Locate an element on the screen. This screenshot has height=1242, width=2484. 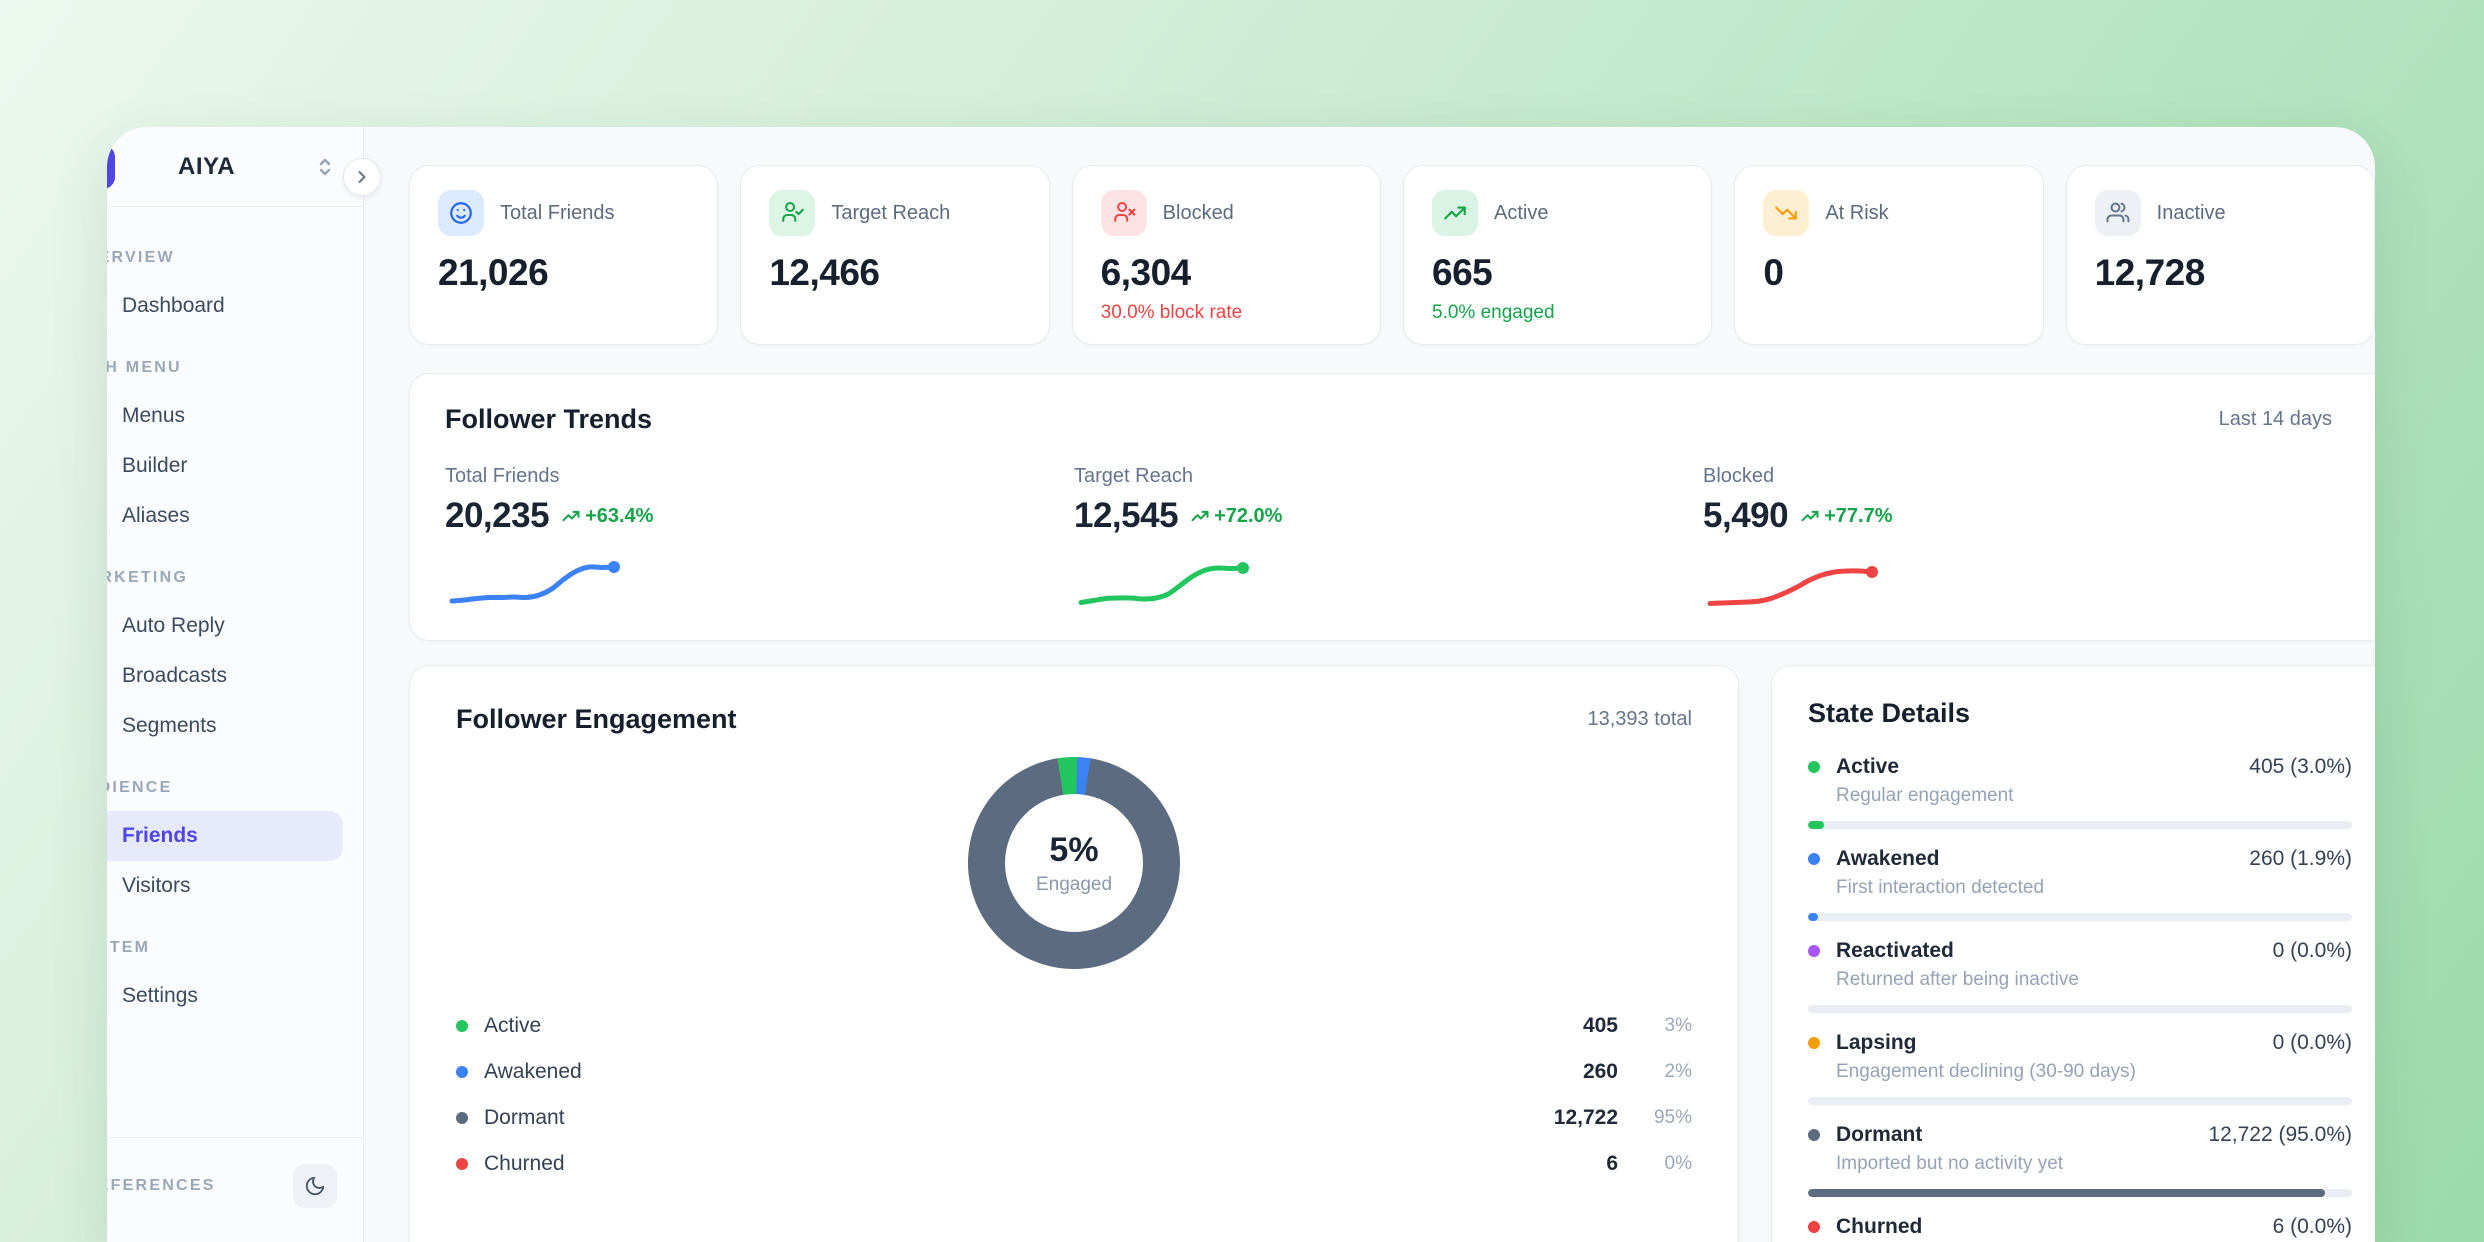
stat-value: 665 is located at coordinates (1462, 272).